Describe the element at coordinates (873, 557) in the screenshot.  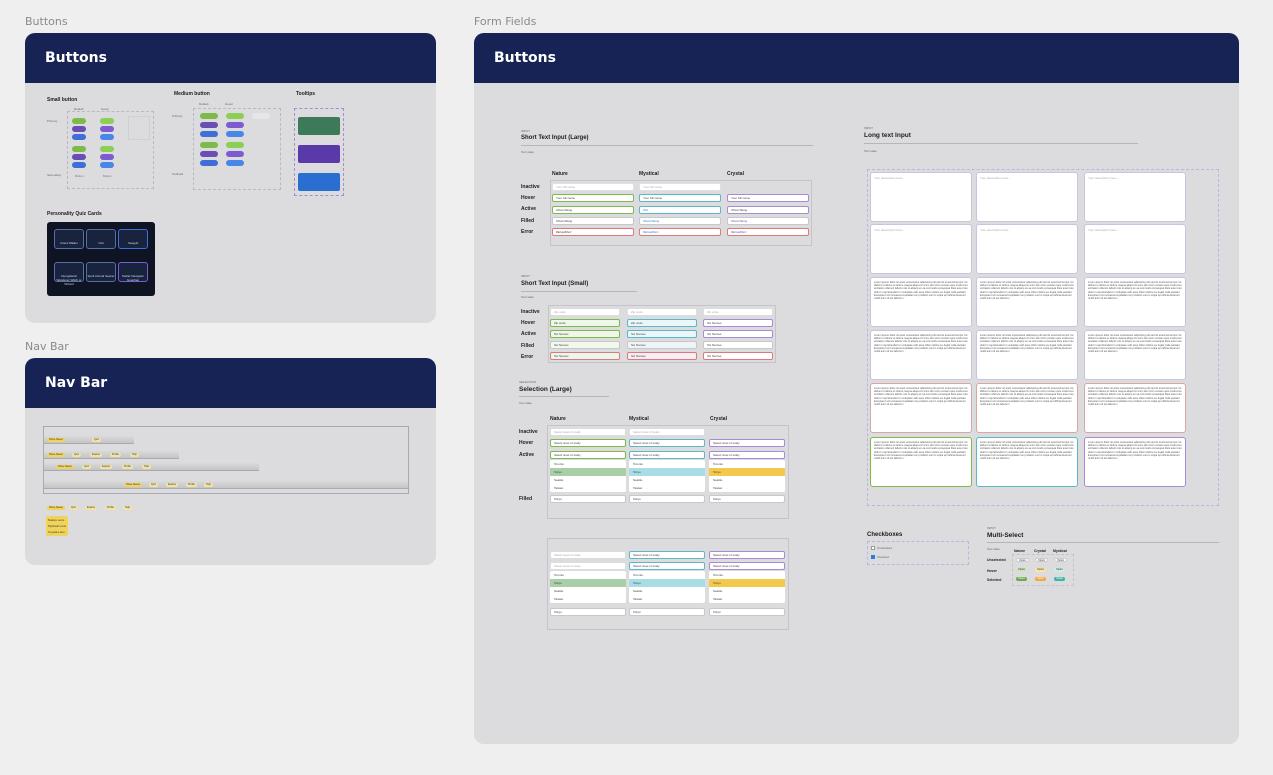
I see `checkbox-checked` at that location.